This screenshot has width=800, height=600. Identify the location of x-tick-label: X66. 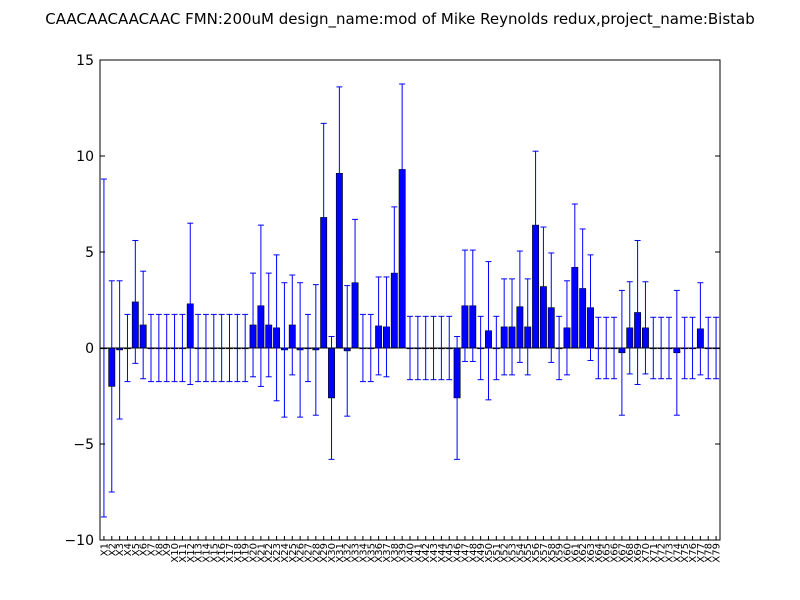
(615, 553).